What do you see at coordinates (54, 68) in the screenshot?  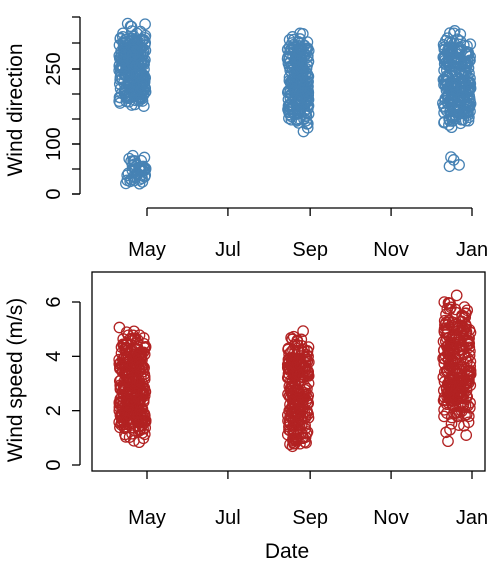 I see `y-tick-label: 250` at bounding box center [54, 68].